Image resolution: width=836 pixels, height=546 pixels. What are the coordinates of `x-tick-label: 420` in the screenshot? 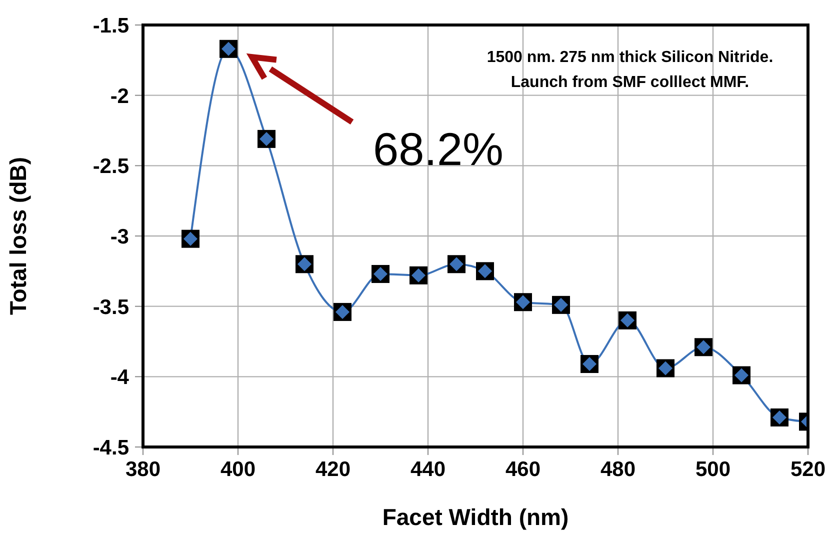 It's located at (333, 469).